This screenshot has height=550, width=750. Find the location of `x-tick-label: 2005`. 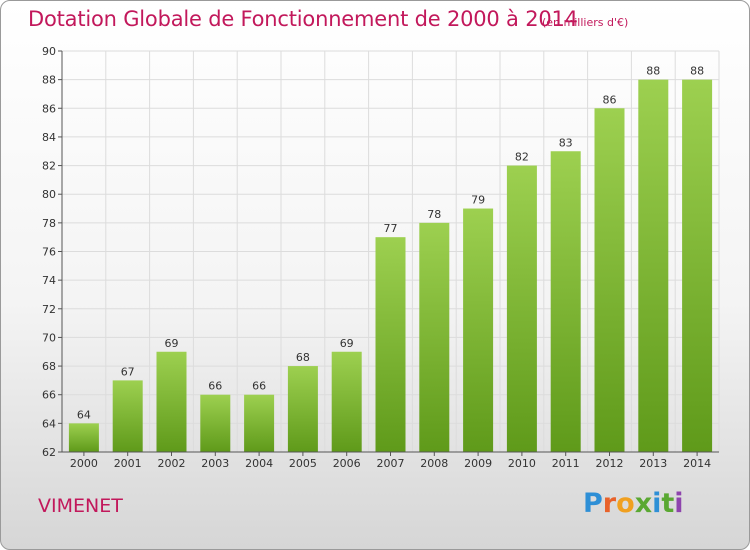

x-tick-label: 2005 is located at coordinates (303, 463).